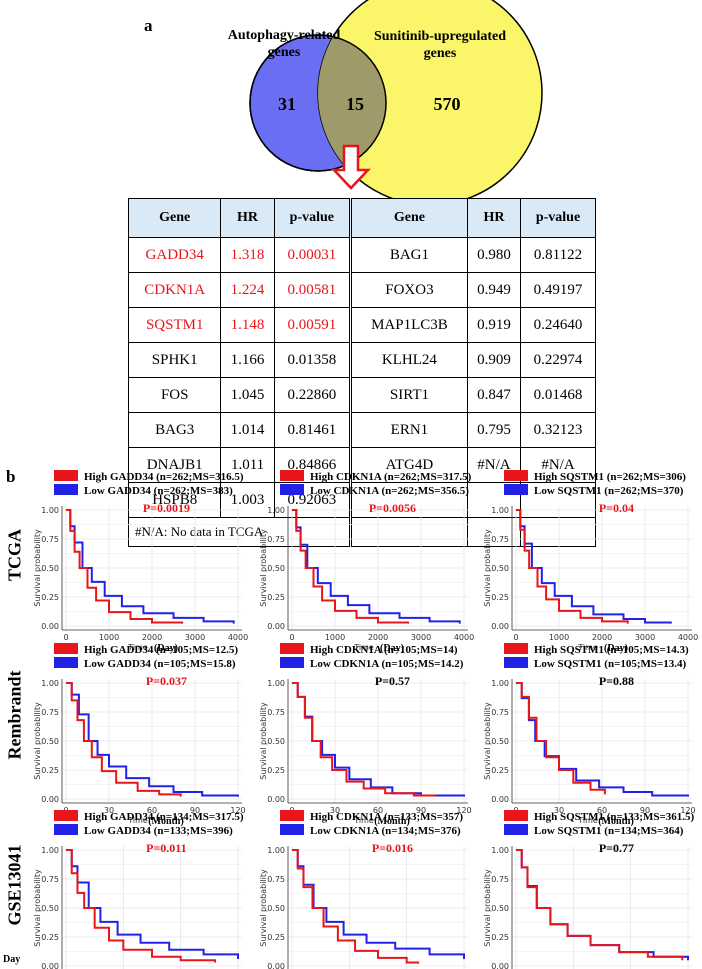 Image resolution: width=702 pixels, height=969 pixels. Describe the element at coordinates (148, 25) in the screenshot. I see `panel-a-label: a` at that location.